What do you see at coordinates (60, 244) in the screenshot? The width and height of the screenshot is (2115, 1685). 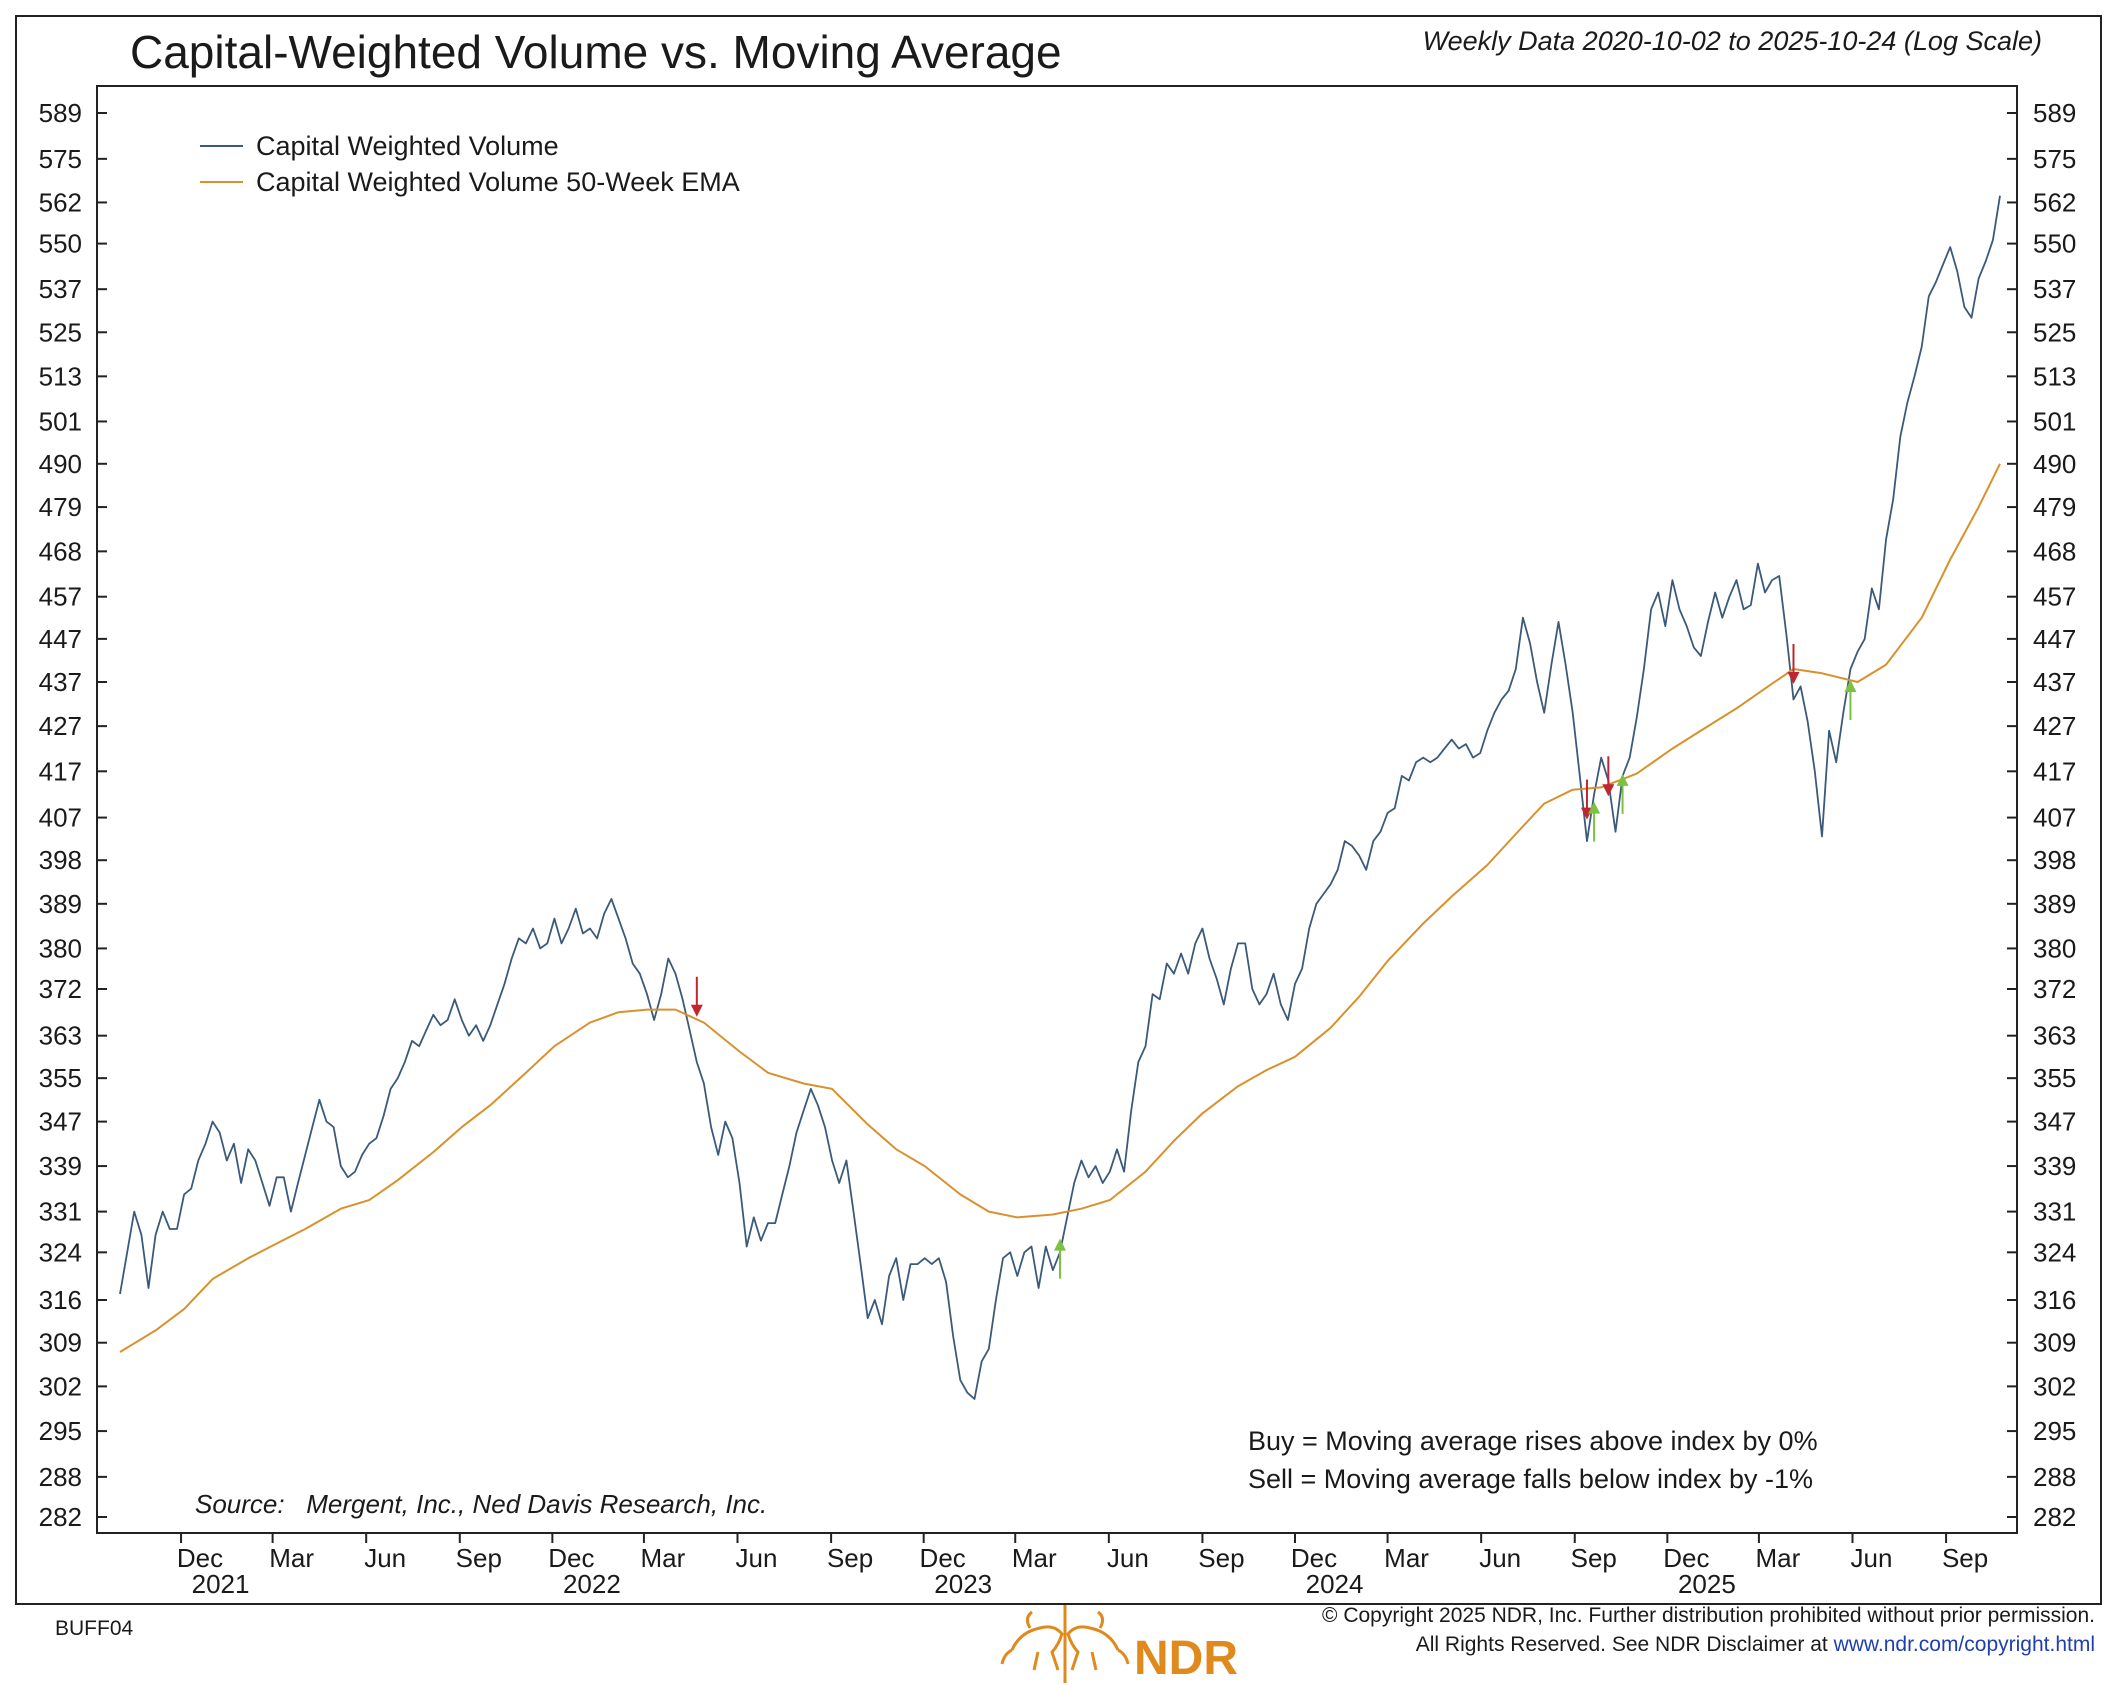 I see `y-tick-label-left: 550` at bounding box center [60, 244].